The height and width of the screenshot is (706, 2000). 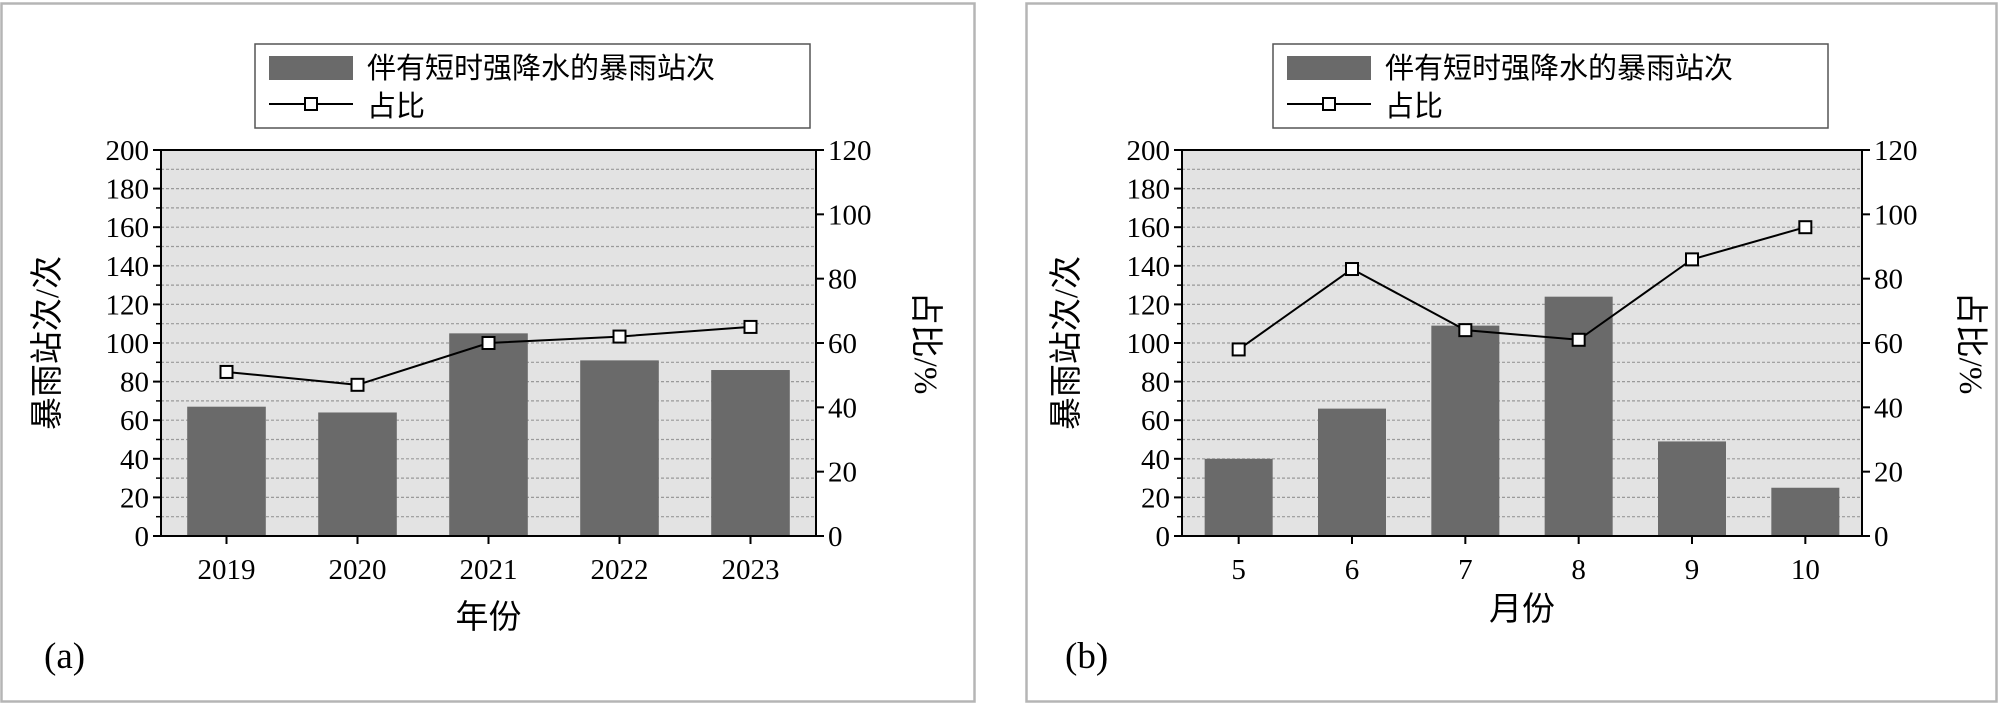 I want to click on x-tick-label: 7, so click(x=1465, y=570).